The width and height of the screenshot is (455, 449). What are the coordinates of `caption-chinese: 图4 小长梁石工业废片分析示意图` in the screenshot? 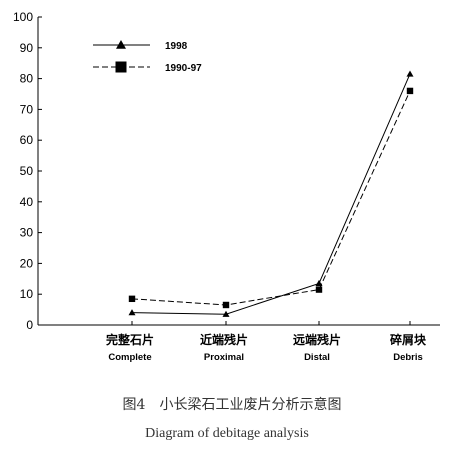 It's located at (232, 404).